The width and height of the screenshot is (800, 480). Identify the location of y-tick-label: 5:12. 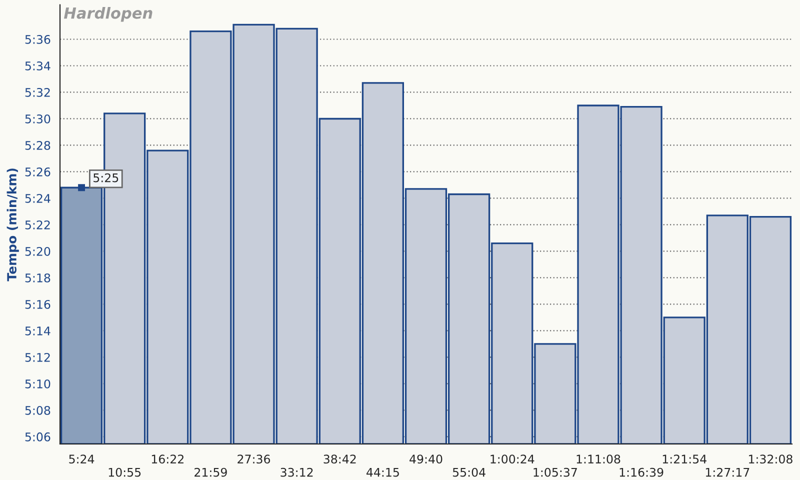
(37, 357).